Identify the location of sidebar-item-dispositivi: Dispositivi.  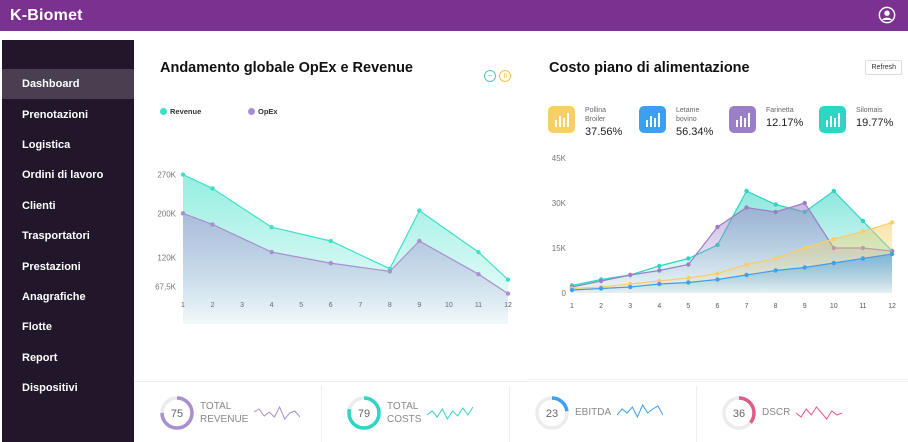
(50, 388).